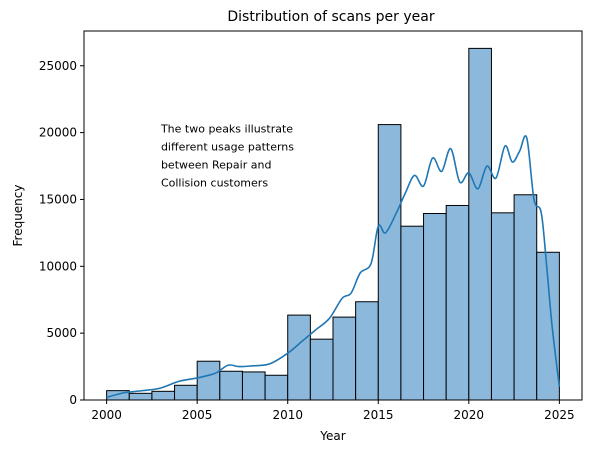  I want to click on chart-title: Distribution of scans per year, so click(330, 17).